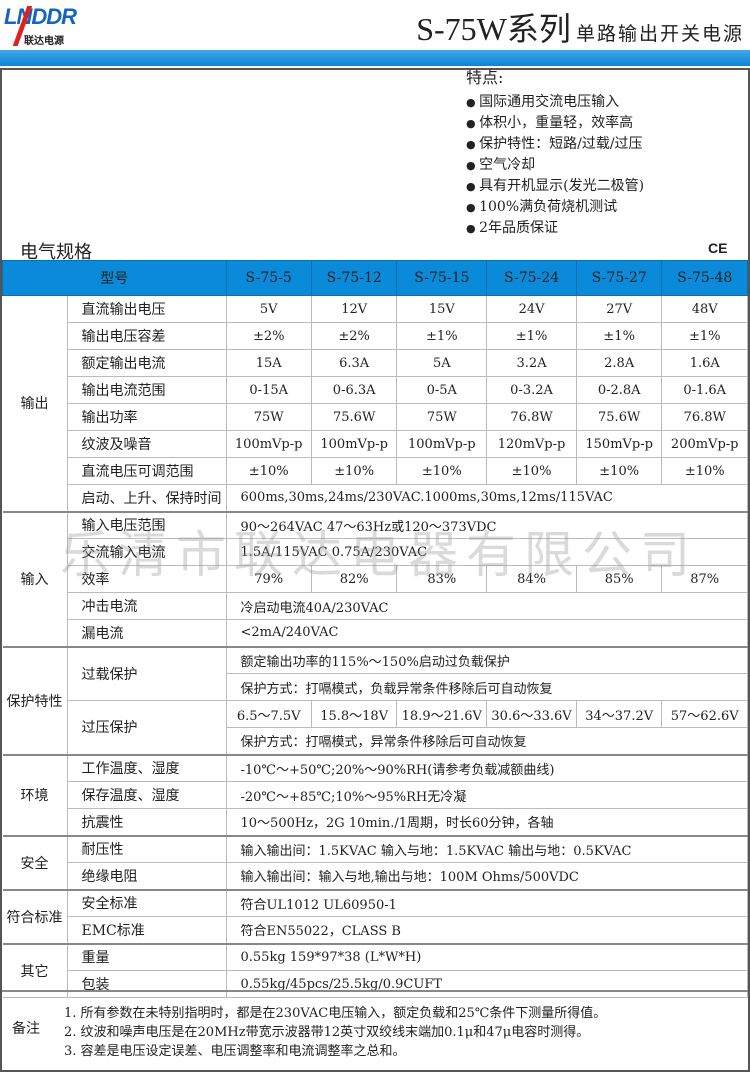  Describe the element at coordinates (35, 970) in the screenshot. I see `group-label: 其它` at that location.